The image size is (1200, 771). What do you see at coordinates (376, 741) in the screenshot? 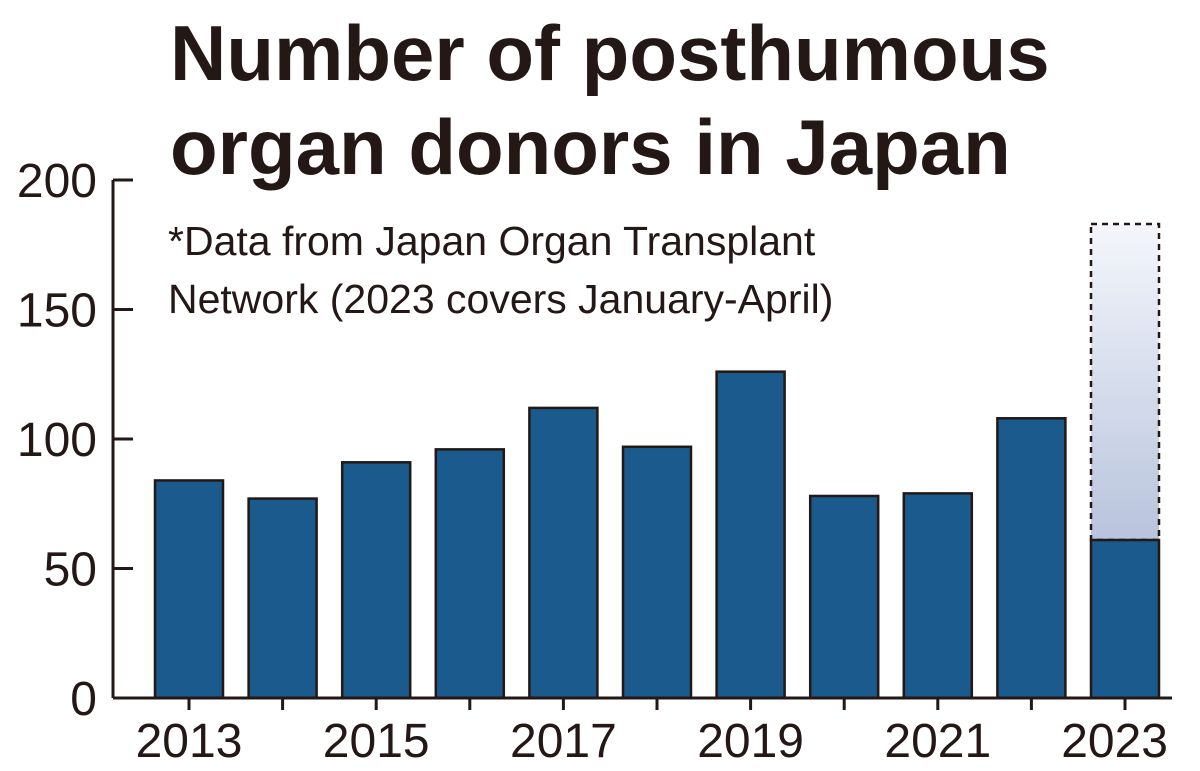
I see `x-tick-label-2015: 2015` at bounding box center [376, 741].